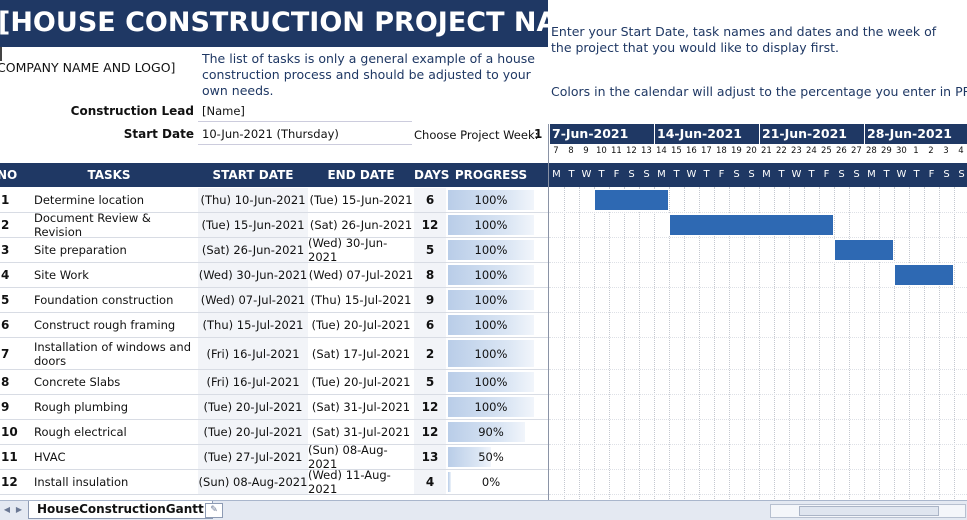 Image resolution: width=967 pixels, height=520 pixels. Describe the element at coordinates (305, 134) in the screenshot. I see `start-date-input: 10-Jun-2021 (Thursday)` at that location.